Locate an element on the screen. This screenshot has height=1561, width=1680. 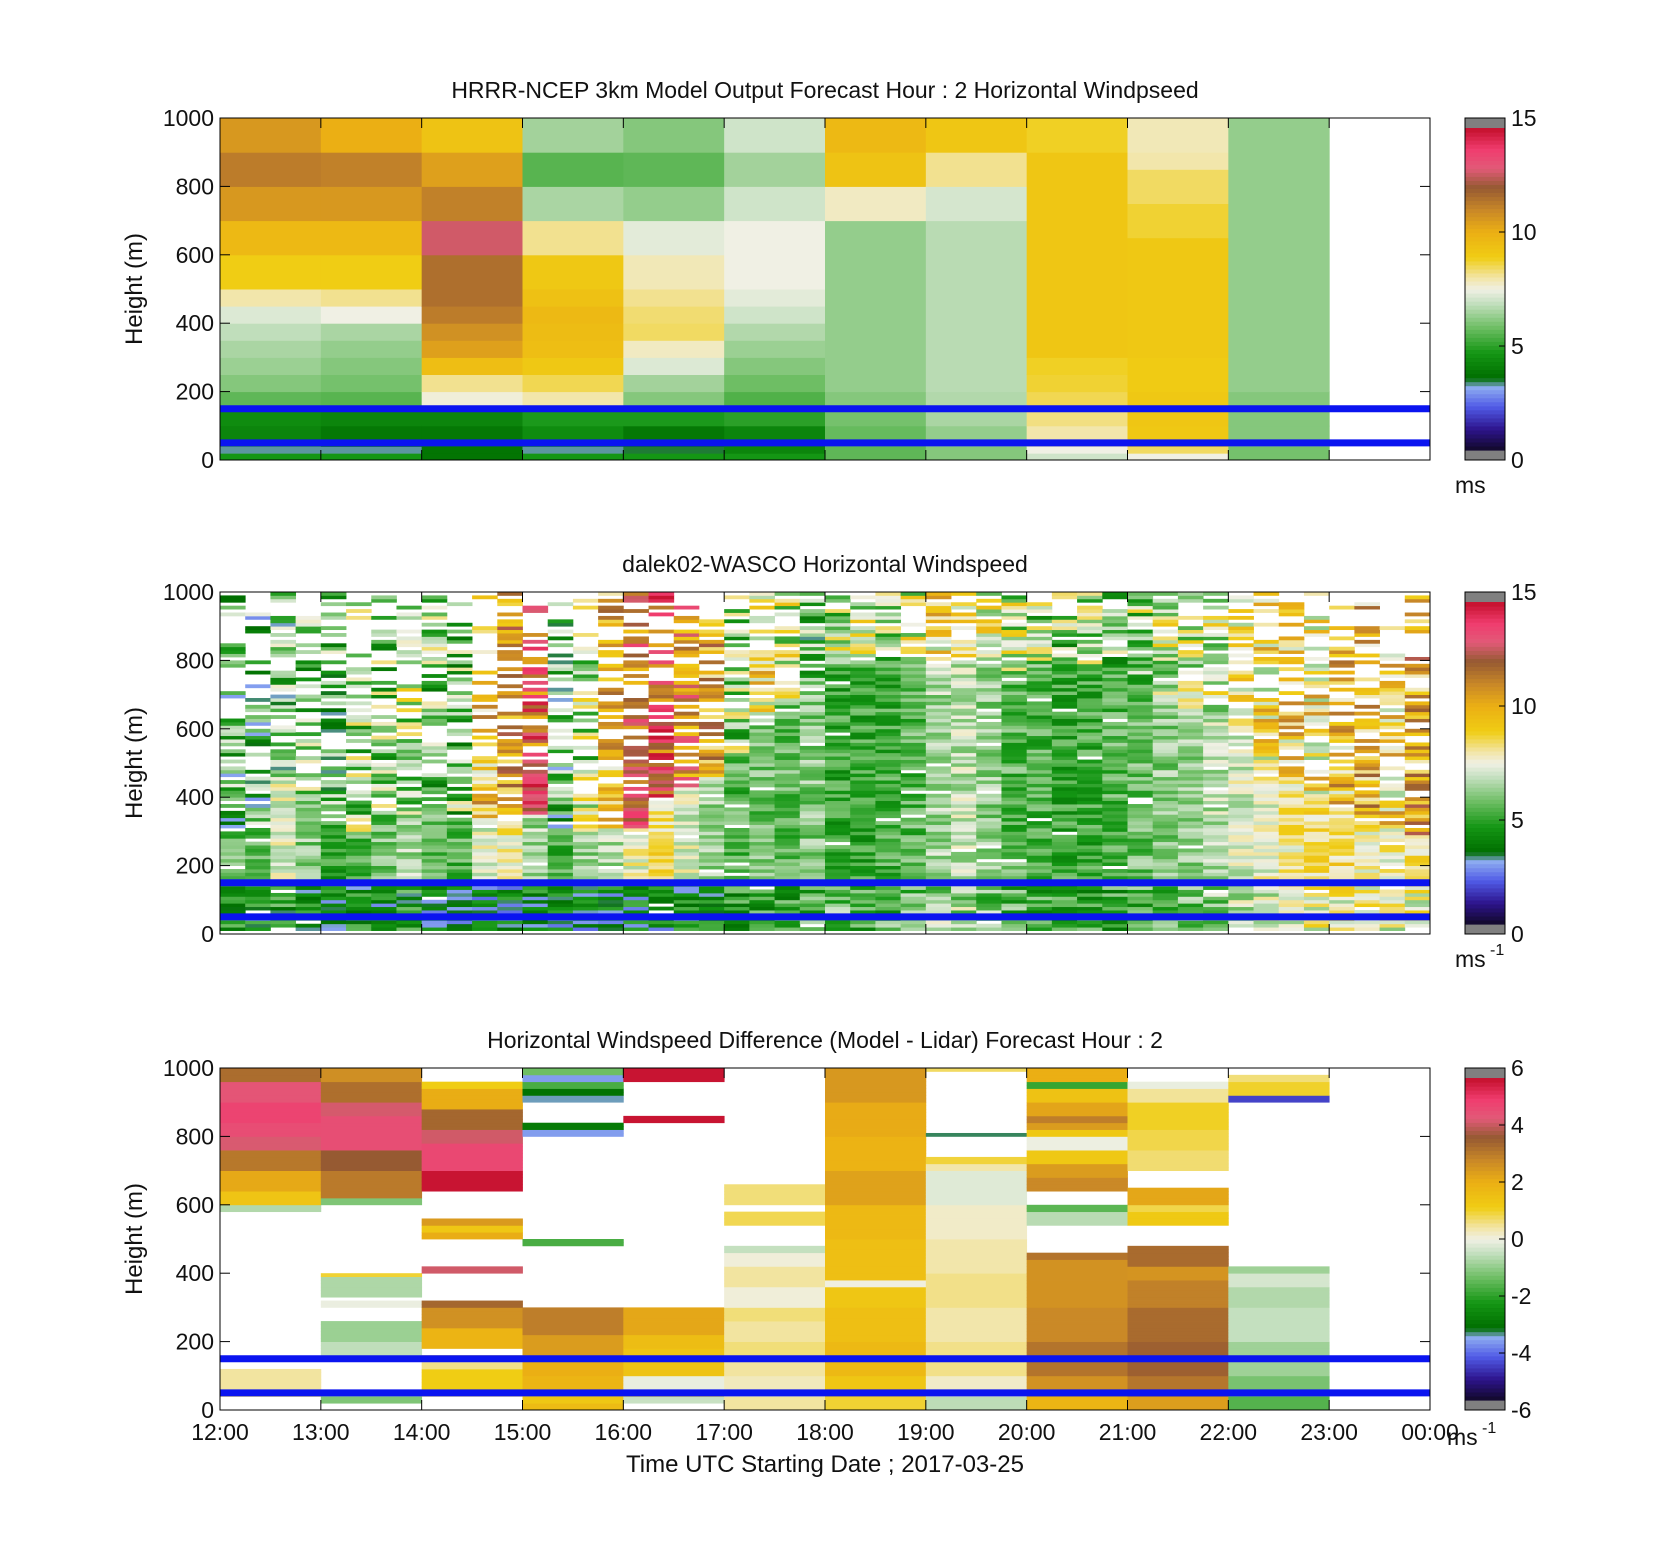
y-tick-label: 800 is located at coordinates (195, 660).